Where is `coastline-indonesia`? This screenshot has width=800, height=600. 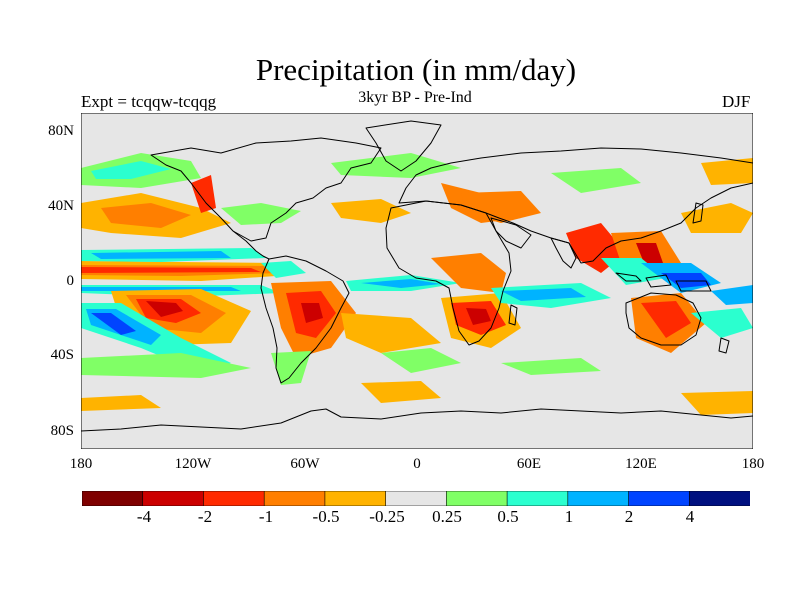
coastline-indonesia is located at coordinates (663, 282).